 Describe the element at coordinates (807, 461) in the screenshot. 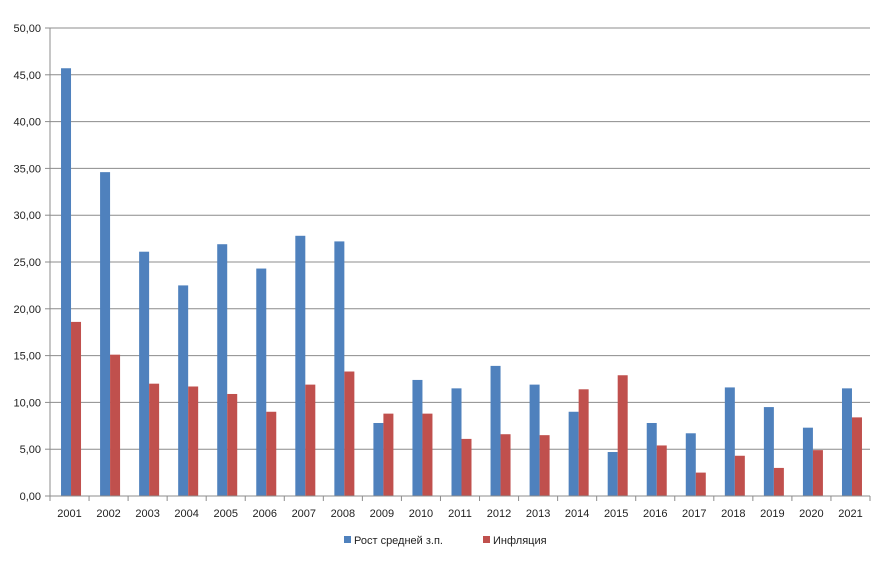

I see `bar-wage-growth-2020` at that location.